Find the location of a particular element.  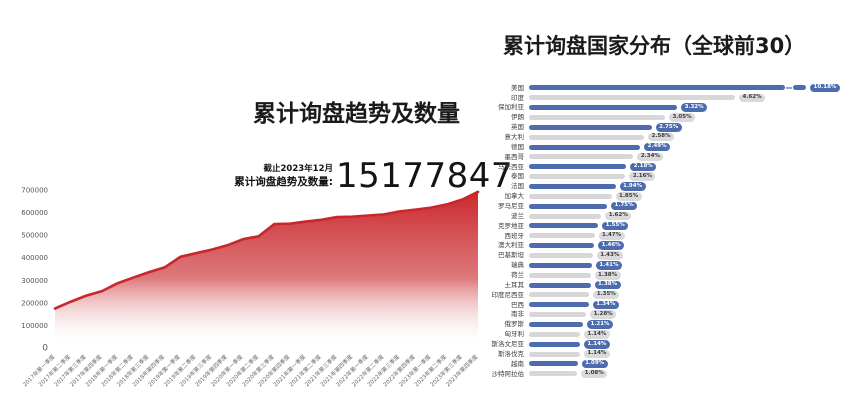

country-row: 南非 1.28% is located at coordinates (667, 315).